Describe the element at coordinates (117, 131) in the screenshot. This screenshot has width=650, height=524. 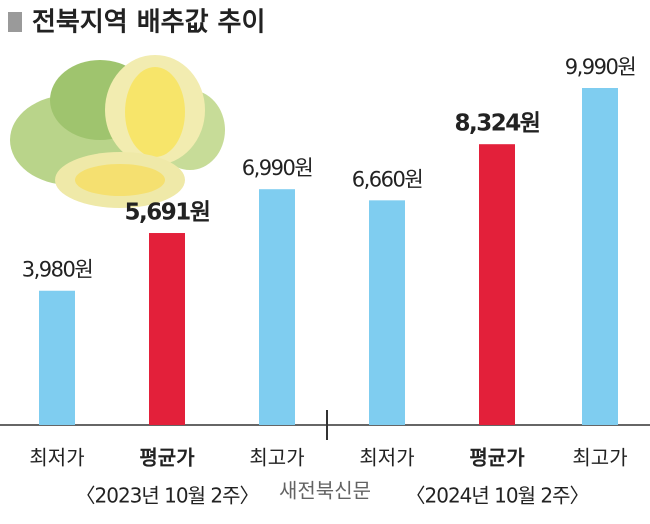
I see `cabbage-illustration` at that location.